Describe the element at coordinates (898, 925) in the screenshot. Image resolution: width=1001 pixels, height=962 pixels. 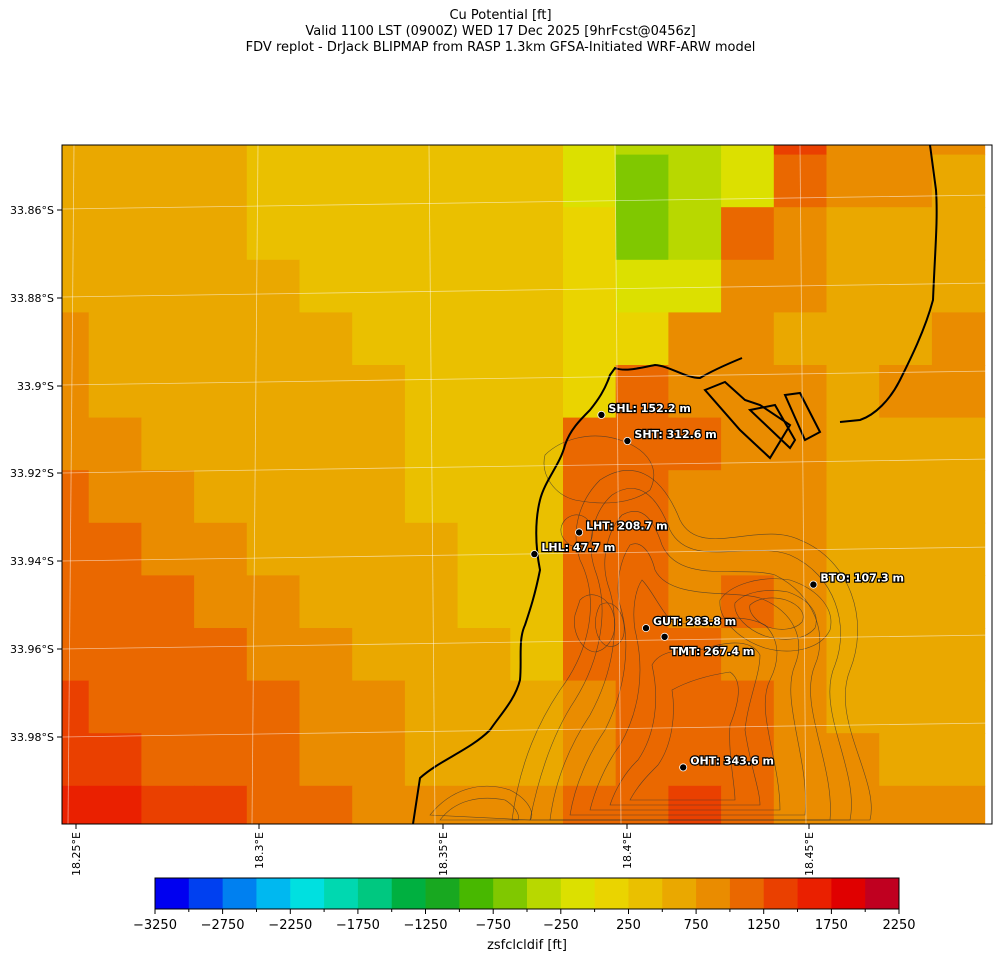
I see `colorbar-tick-label: 2250` at that location.